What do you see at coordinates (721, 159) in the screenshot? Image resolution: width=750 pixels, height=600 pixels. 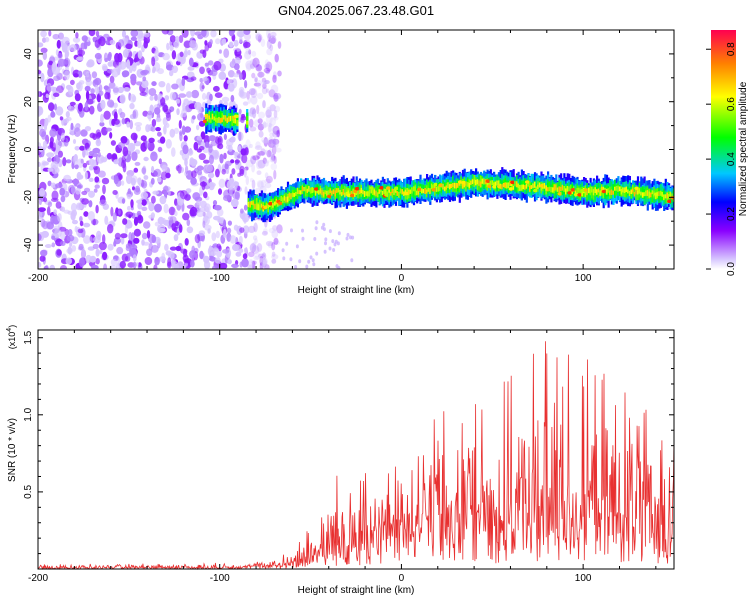 I see `colorbar-ticks: 0.0 0.2 0.4 0.6 0.8` at bounding box center [721, 159].